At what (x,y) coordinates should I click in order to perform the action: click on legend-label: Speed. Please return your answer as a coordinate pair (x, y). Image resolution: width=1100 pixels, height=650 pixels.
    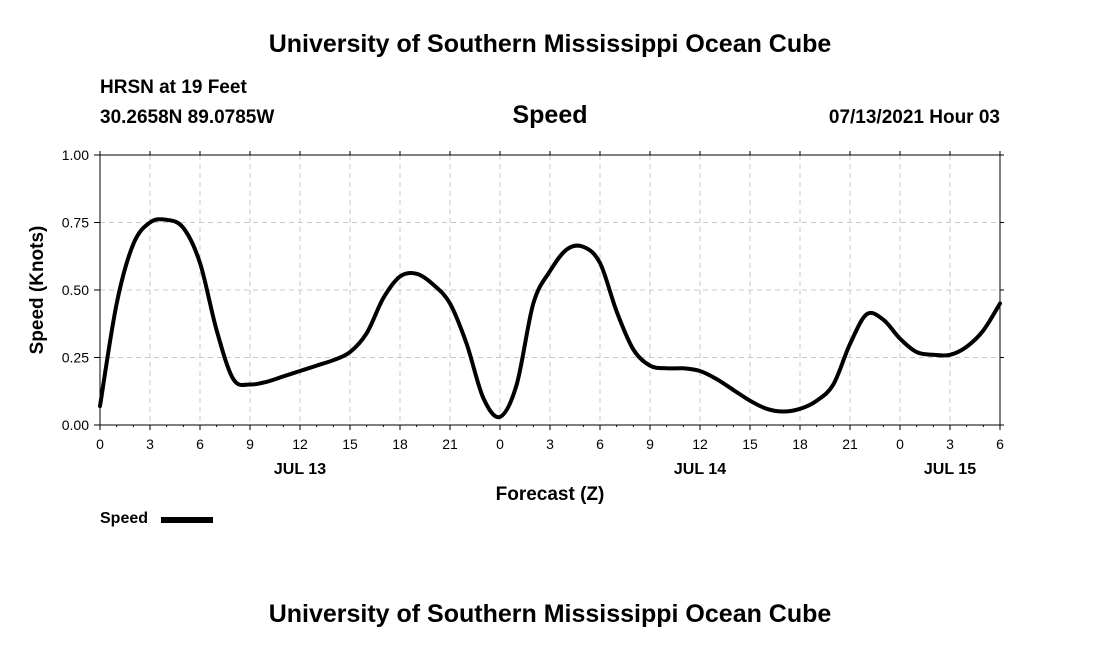
    Looking at the image, I should click on (124, 518).